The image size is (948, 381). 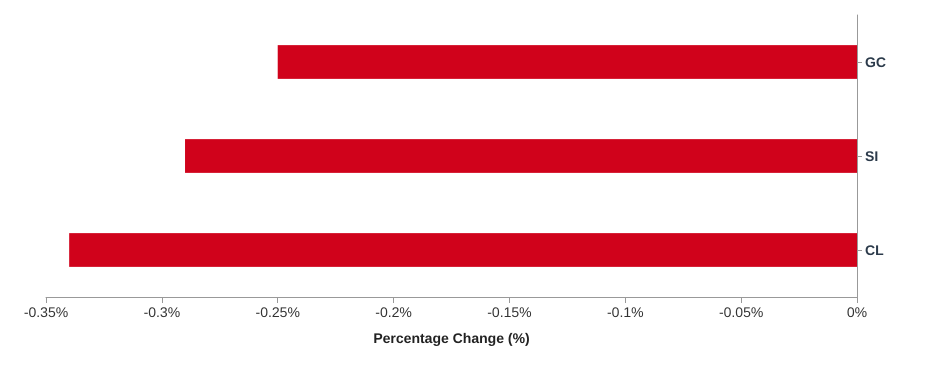 I want to click on x-tick-label: -0.3%, so click(x=162, y=312).